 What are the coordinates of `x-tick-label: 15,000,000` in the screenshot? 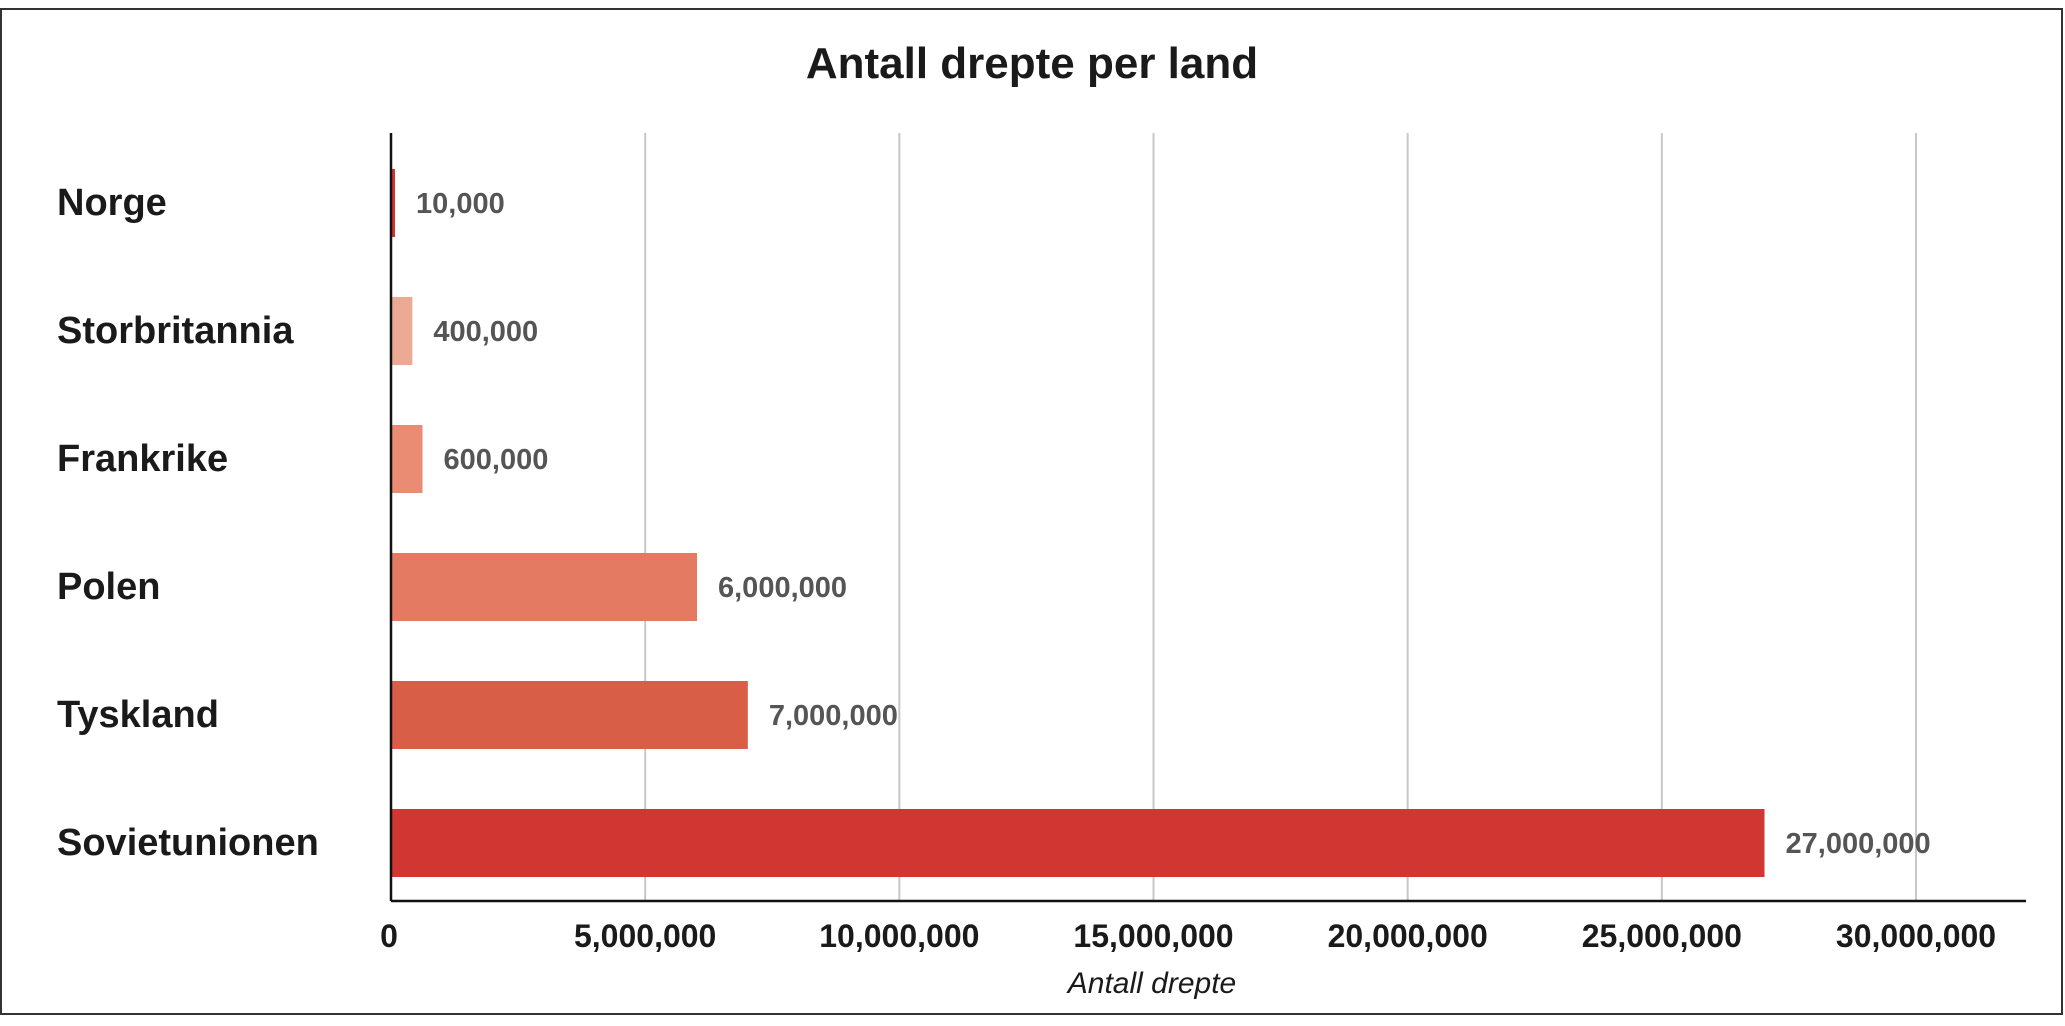 It's located at (1153, 936).